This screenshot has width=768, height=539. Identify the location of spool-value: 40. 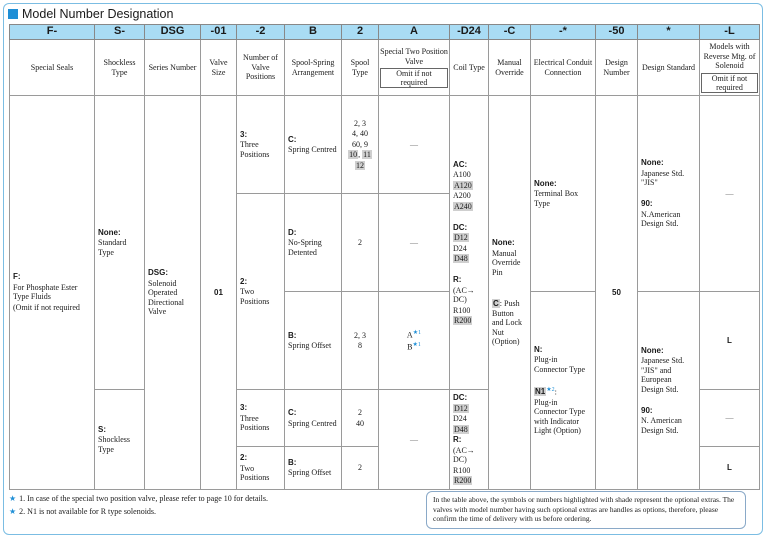
(360, 423).